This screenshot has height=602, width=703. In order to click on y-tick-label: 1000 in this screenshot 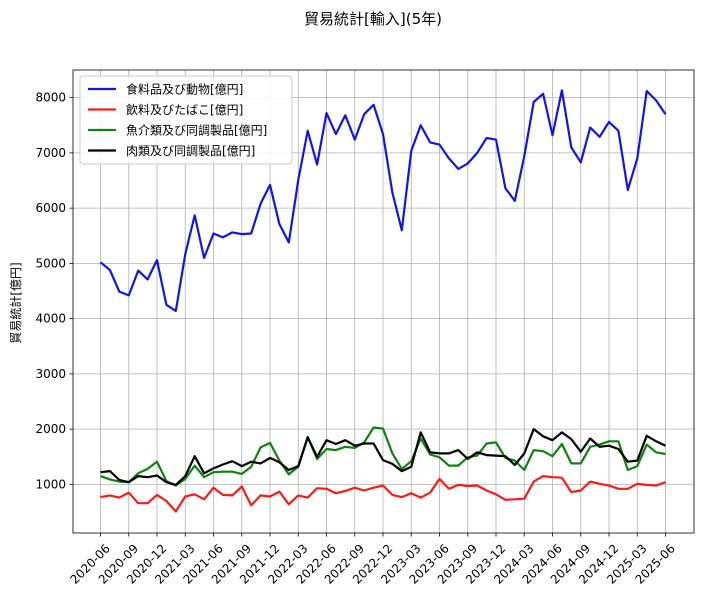, I will do `click(50, 484)`.